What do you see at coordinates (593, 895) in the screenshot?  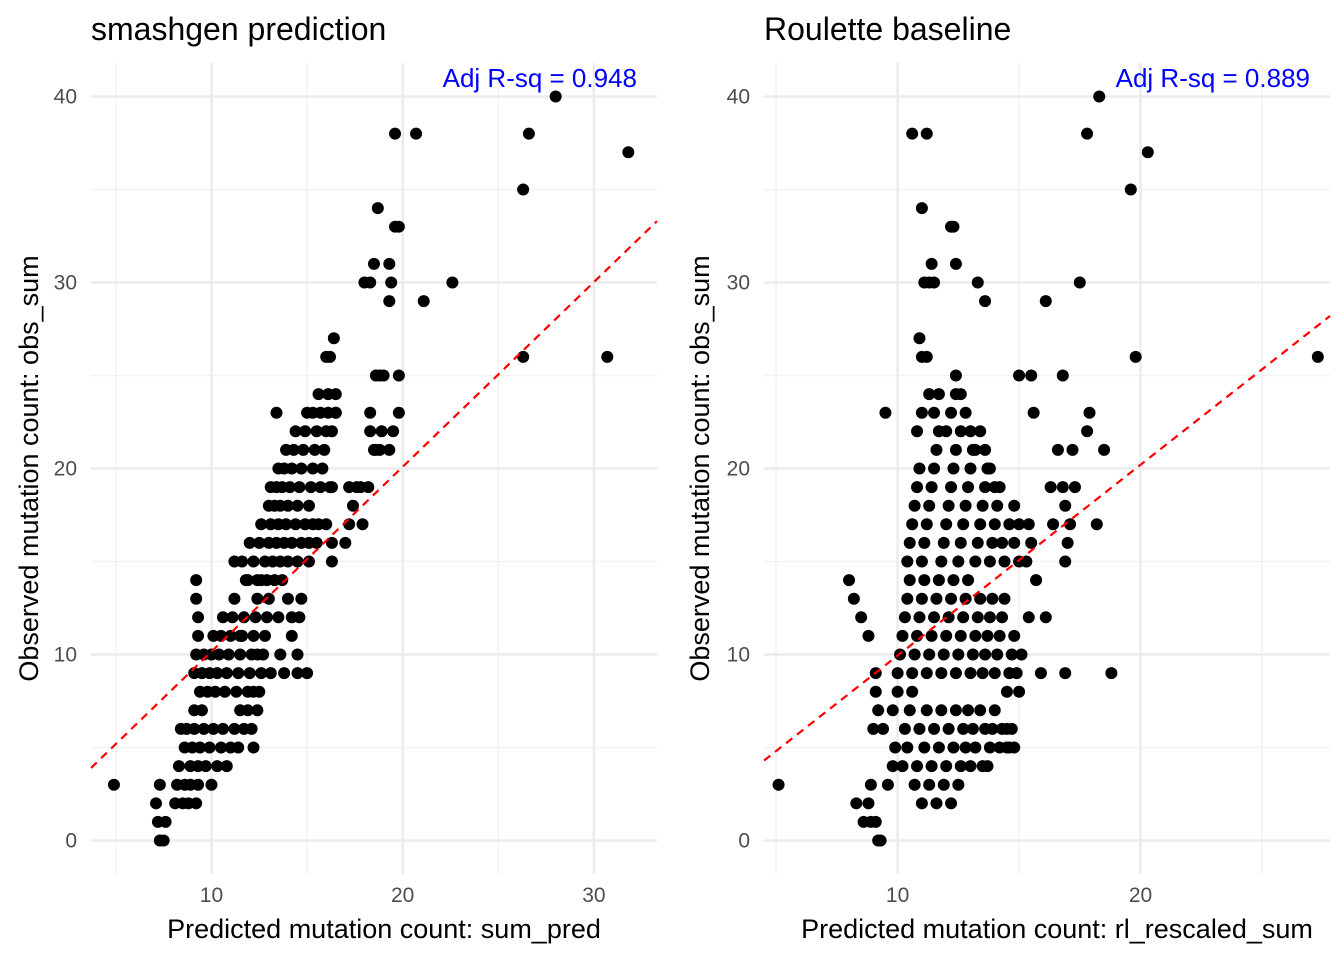 I see `x-tick-label: 30` at bounding box center [593, 895].